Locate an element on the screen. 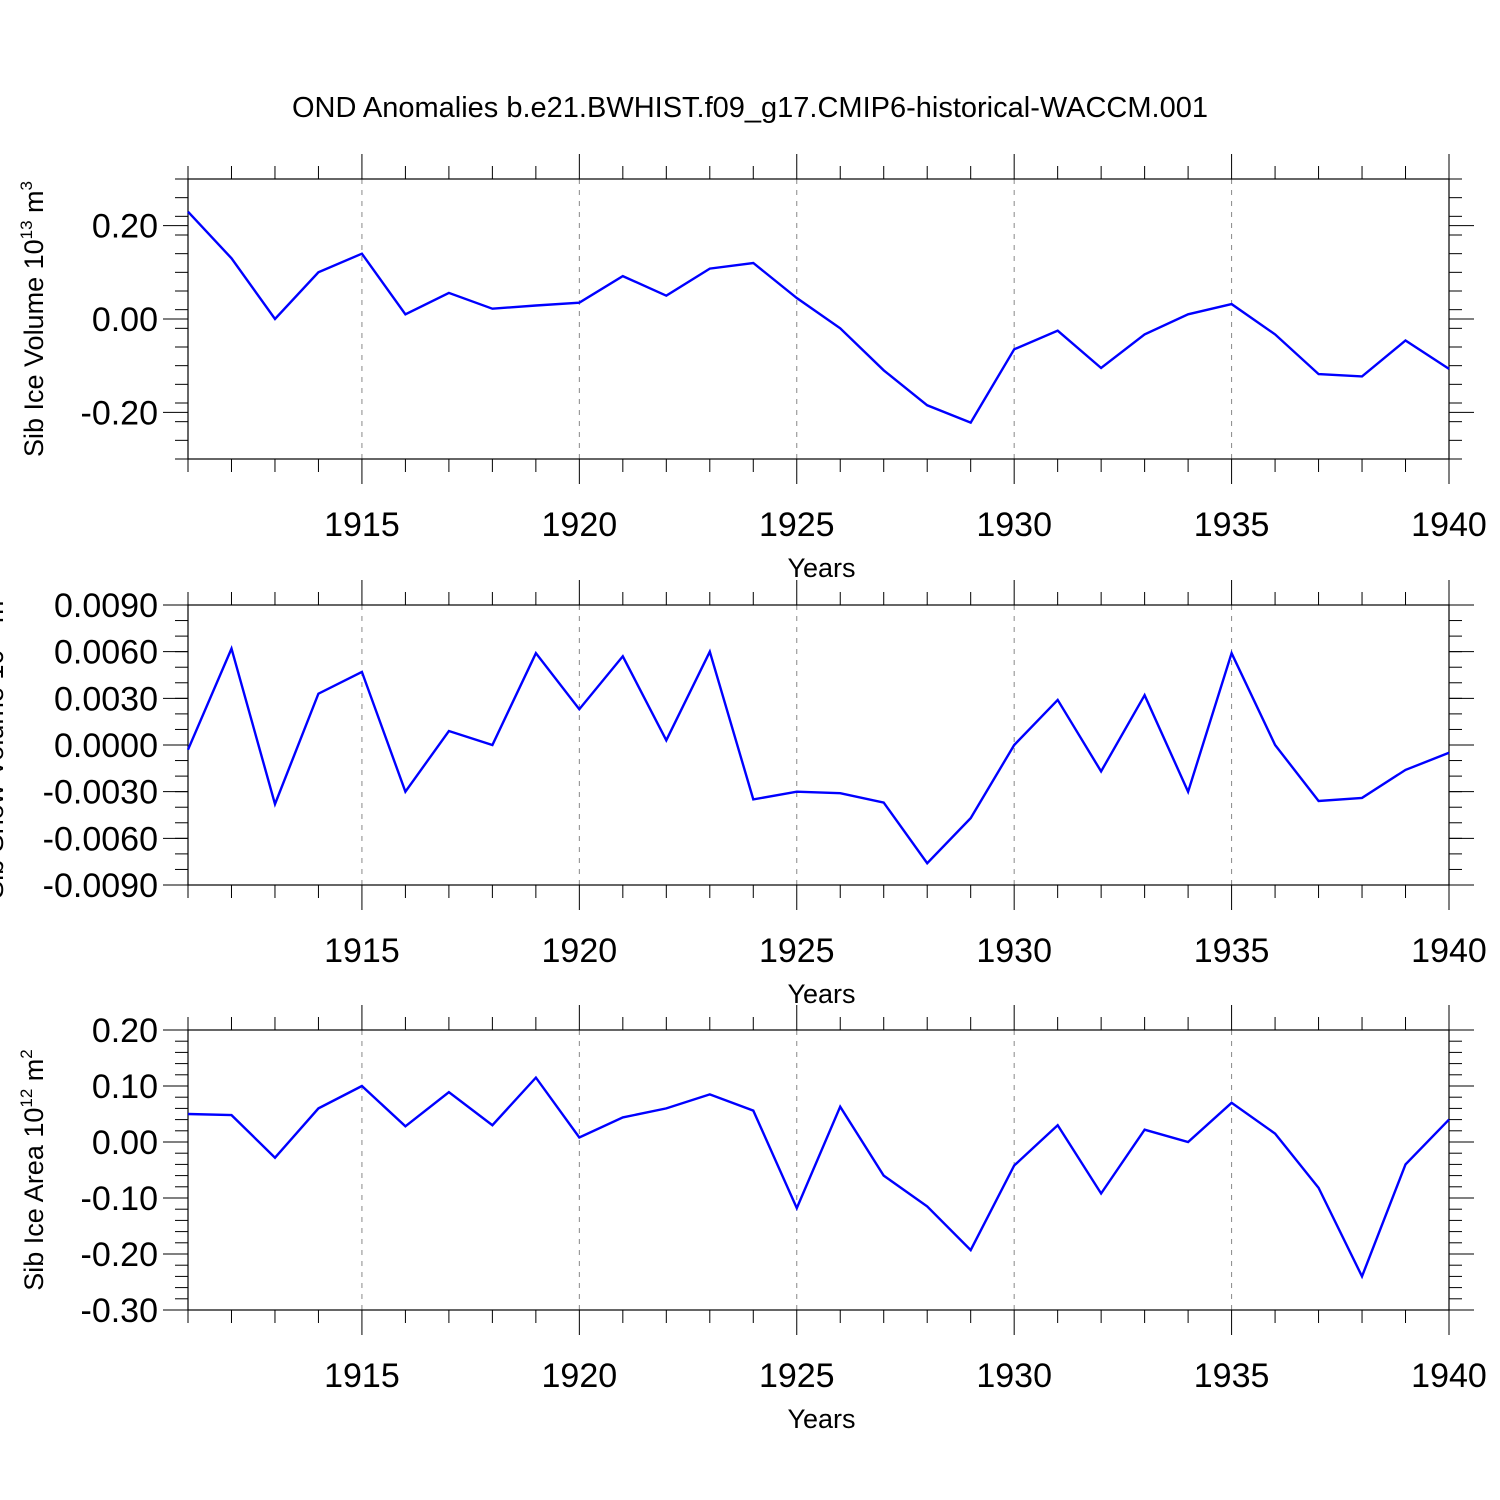  y-tick-label: 0.10 is located at coordinates (125, 1087).